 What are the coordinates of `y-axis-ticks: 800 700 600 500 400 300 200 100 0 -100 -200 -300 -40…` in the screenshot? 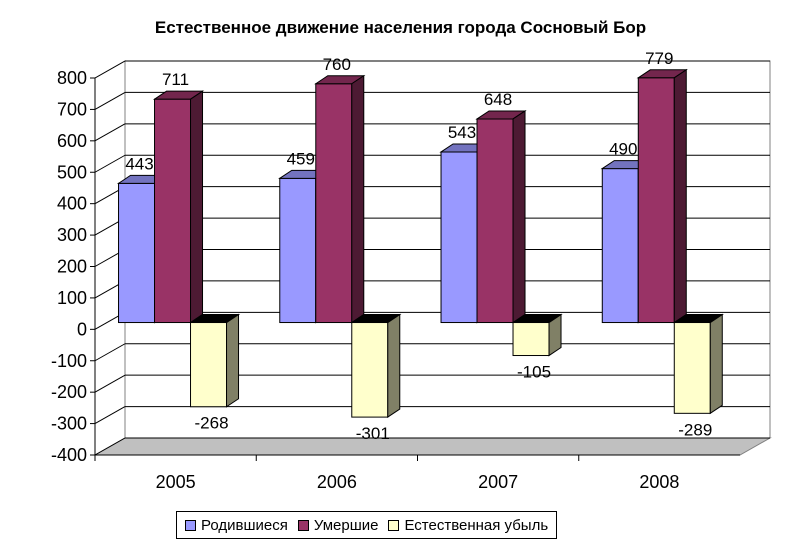 It's located at (73, 266).